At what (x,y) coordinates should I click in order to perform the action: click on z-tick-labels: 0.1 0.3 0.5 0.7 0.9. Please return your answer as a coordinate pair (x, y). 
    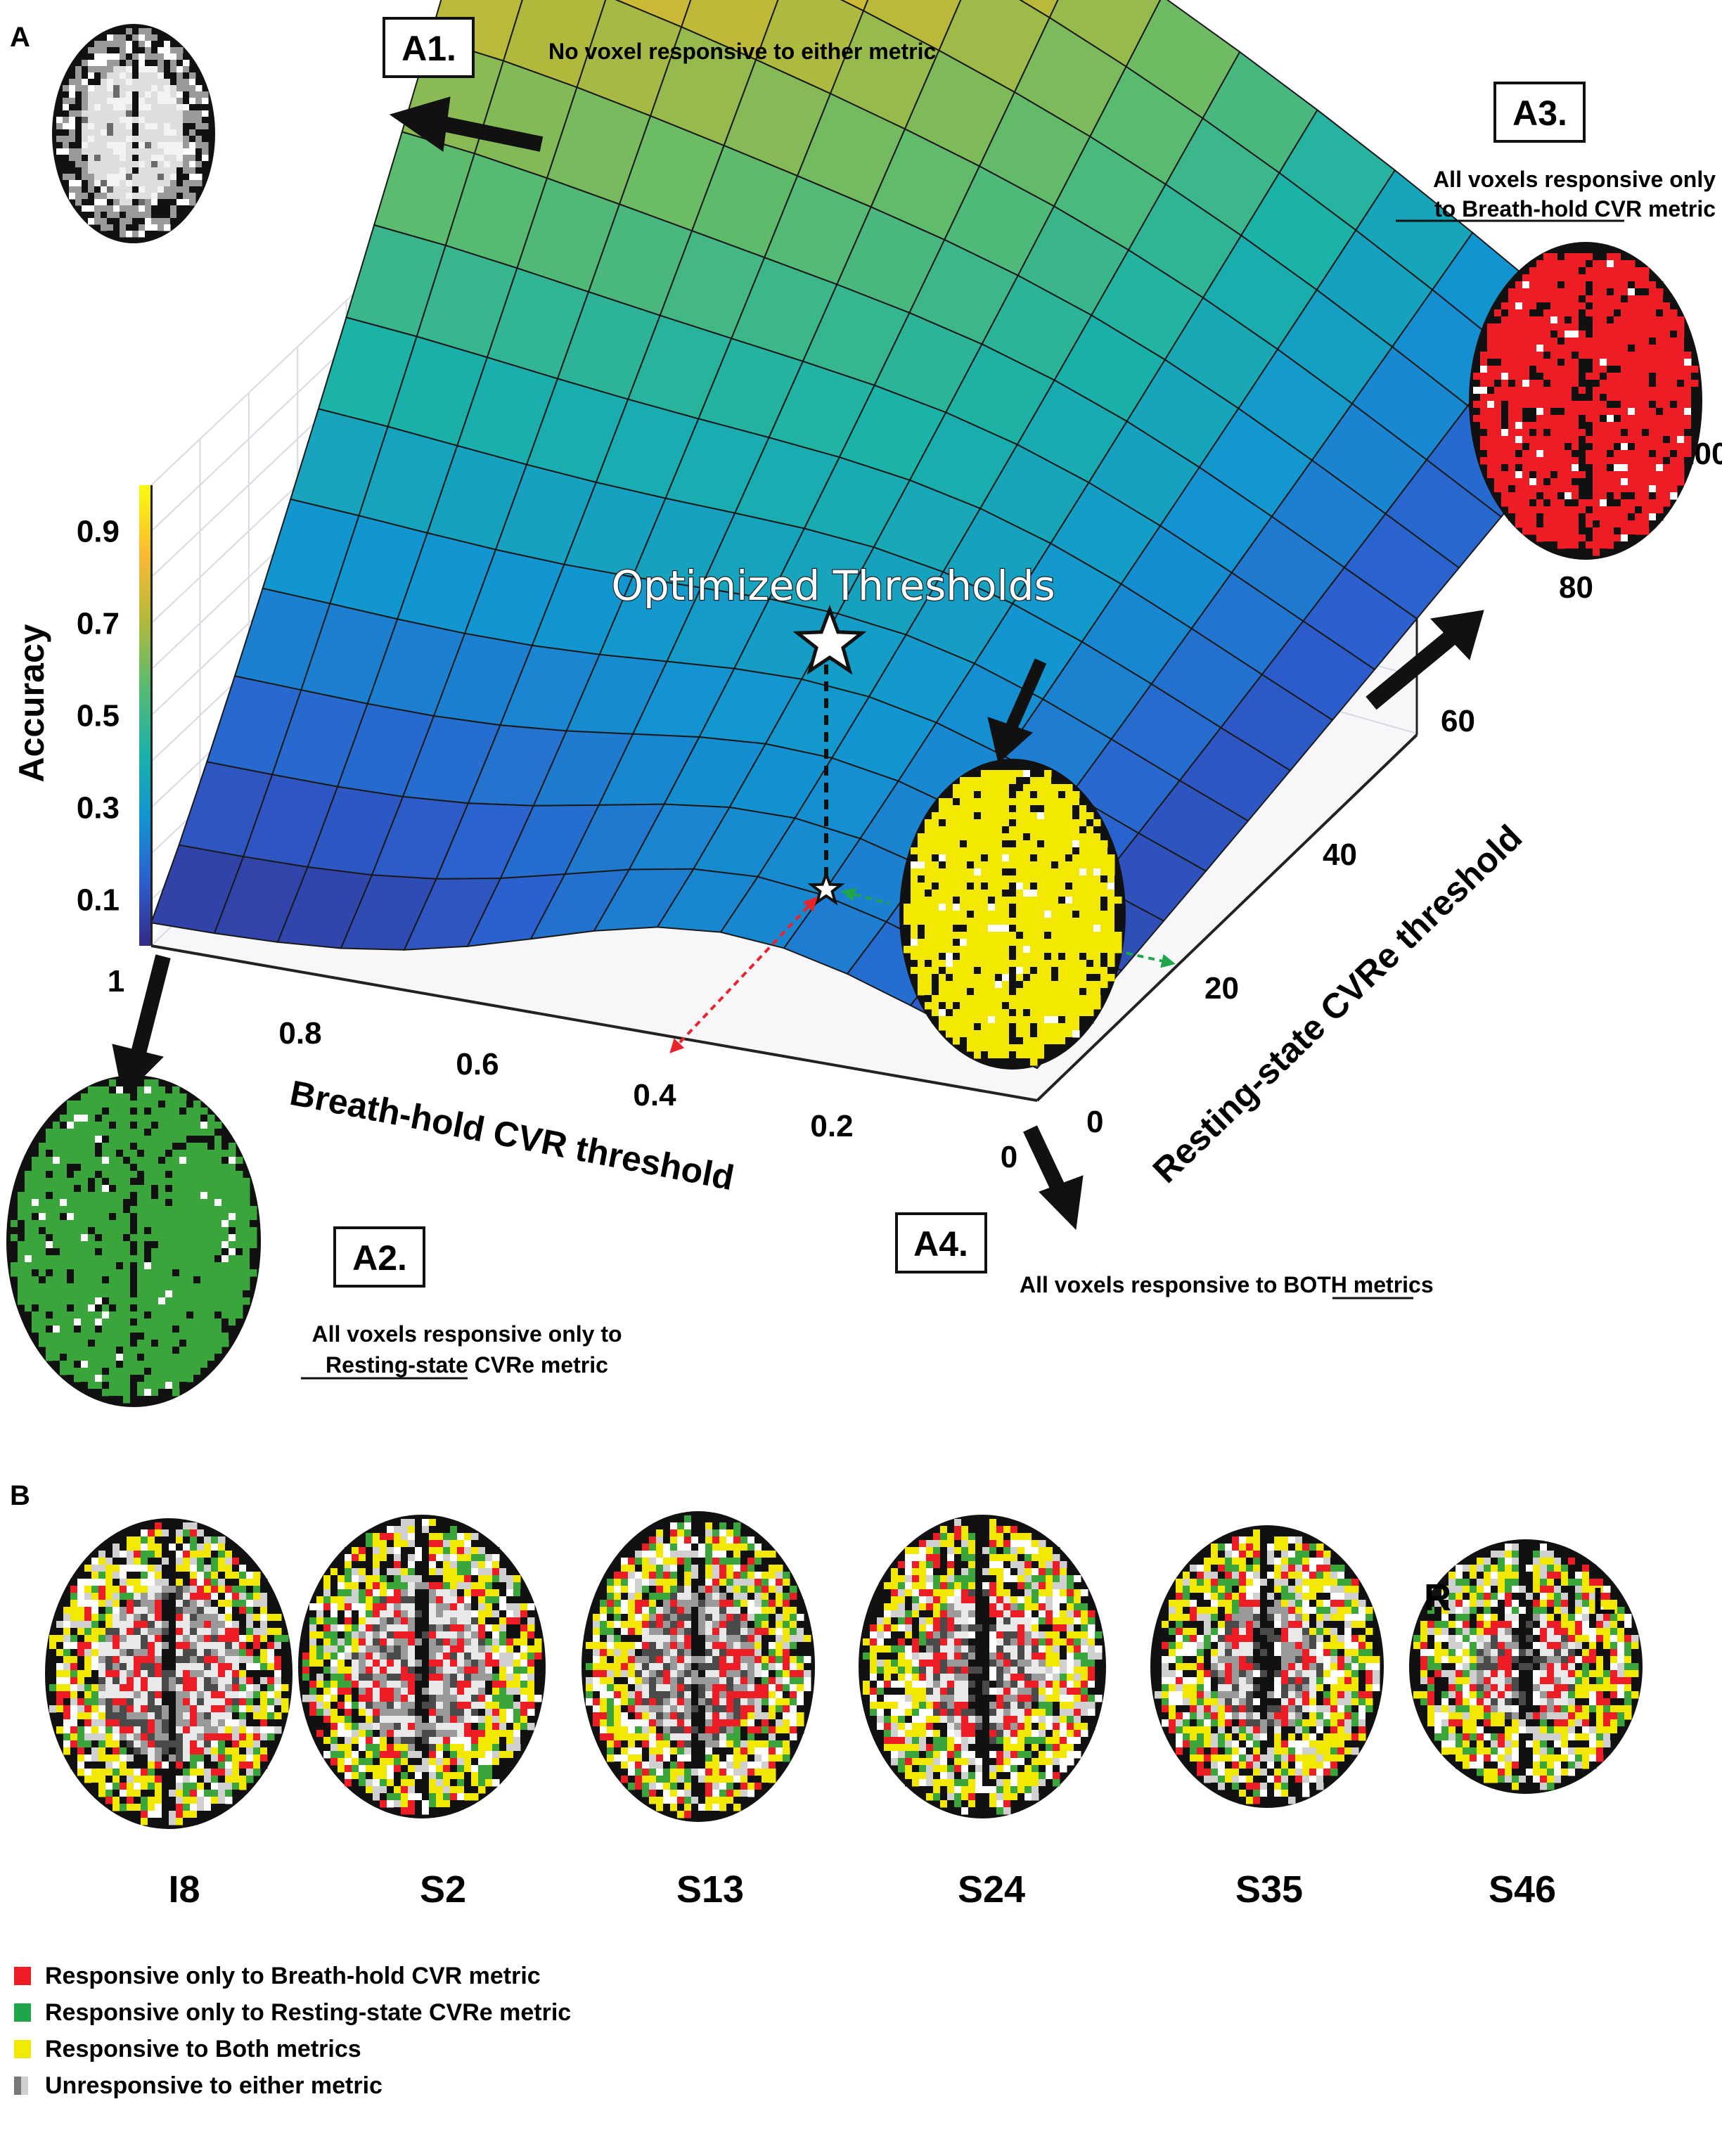
    Looking at the image, I should click on (98, 716).